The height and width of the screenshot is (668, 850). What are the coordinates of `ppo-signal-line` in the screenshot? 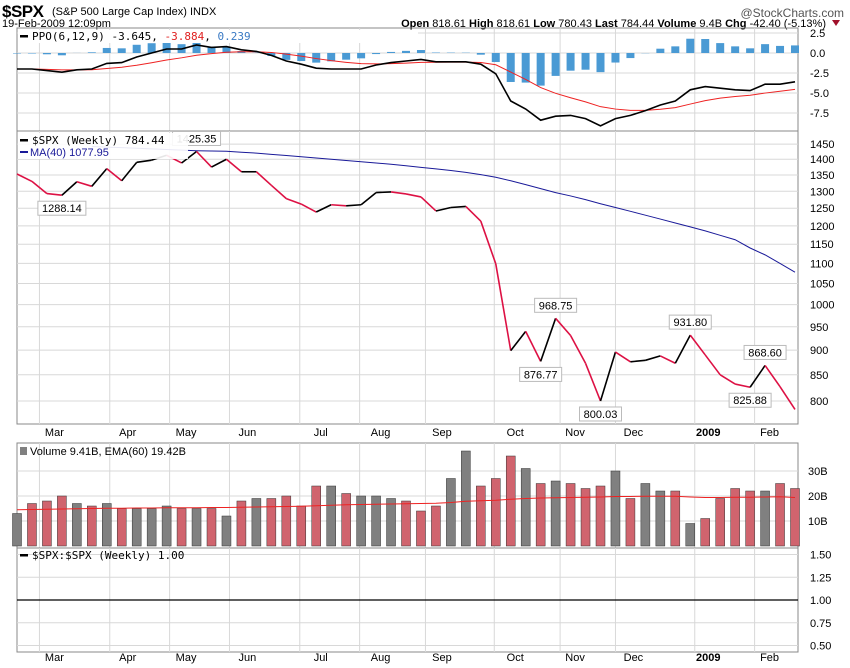 It's located at (406, 81).